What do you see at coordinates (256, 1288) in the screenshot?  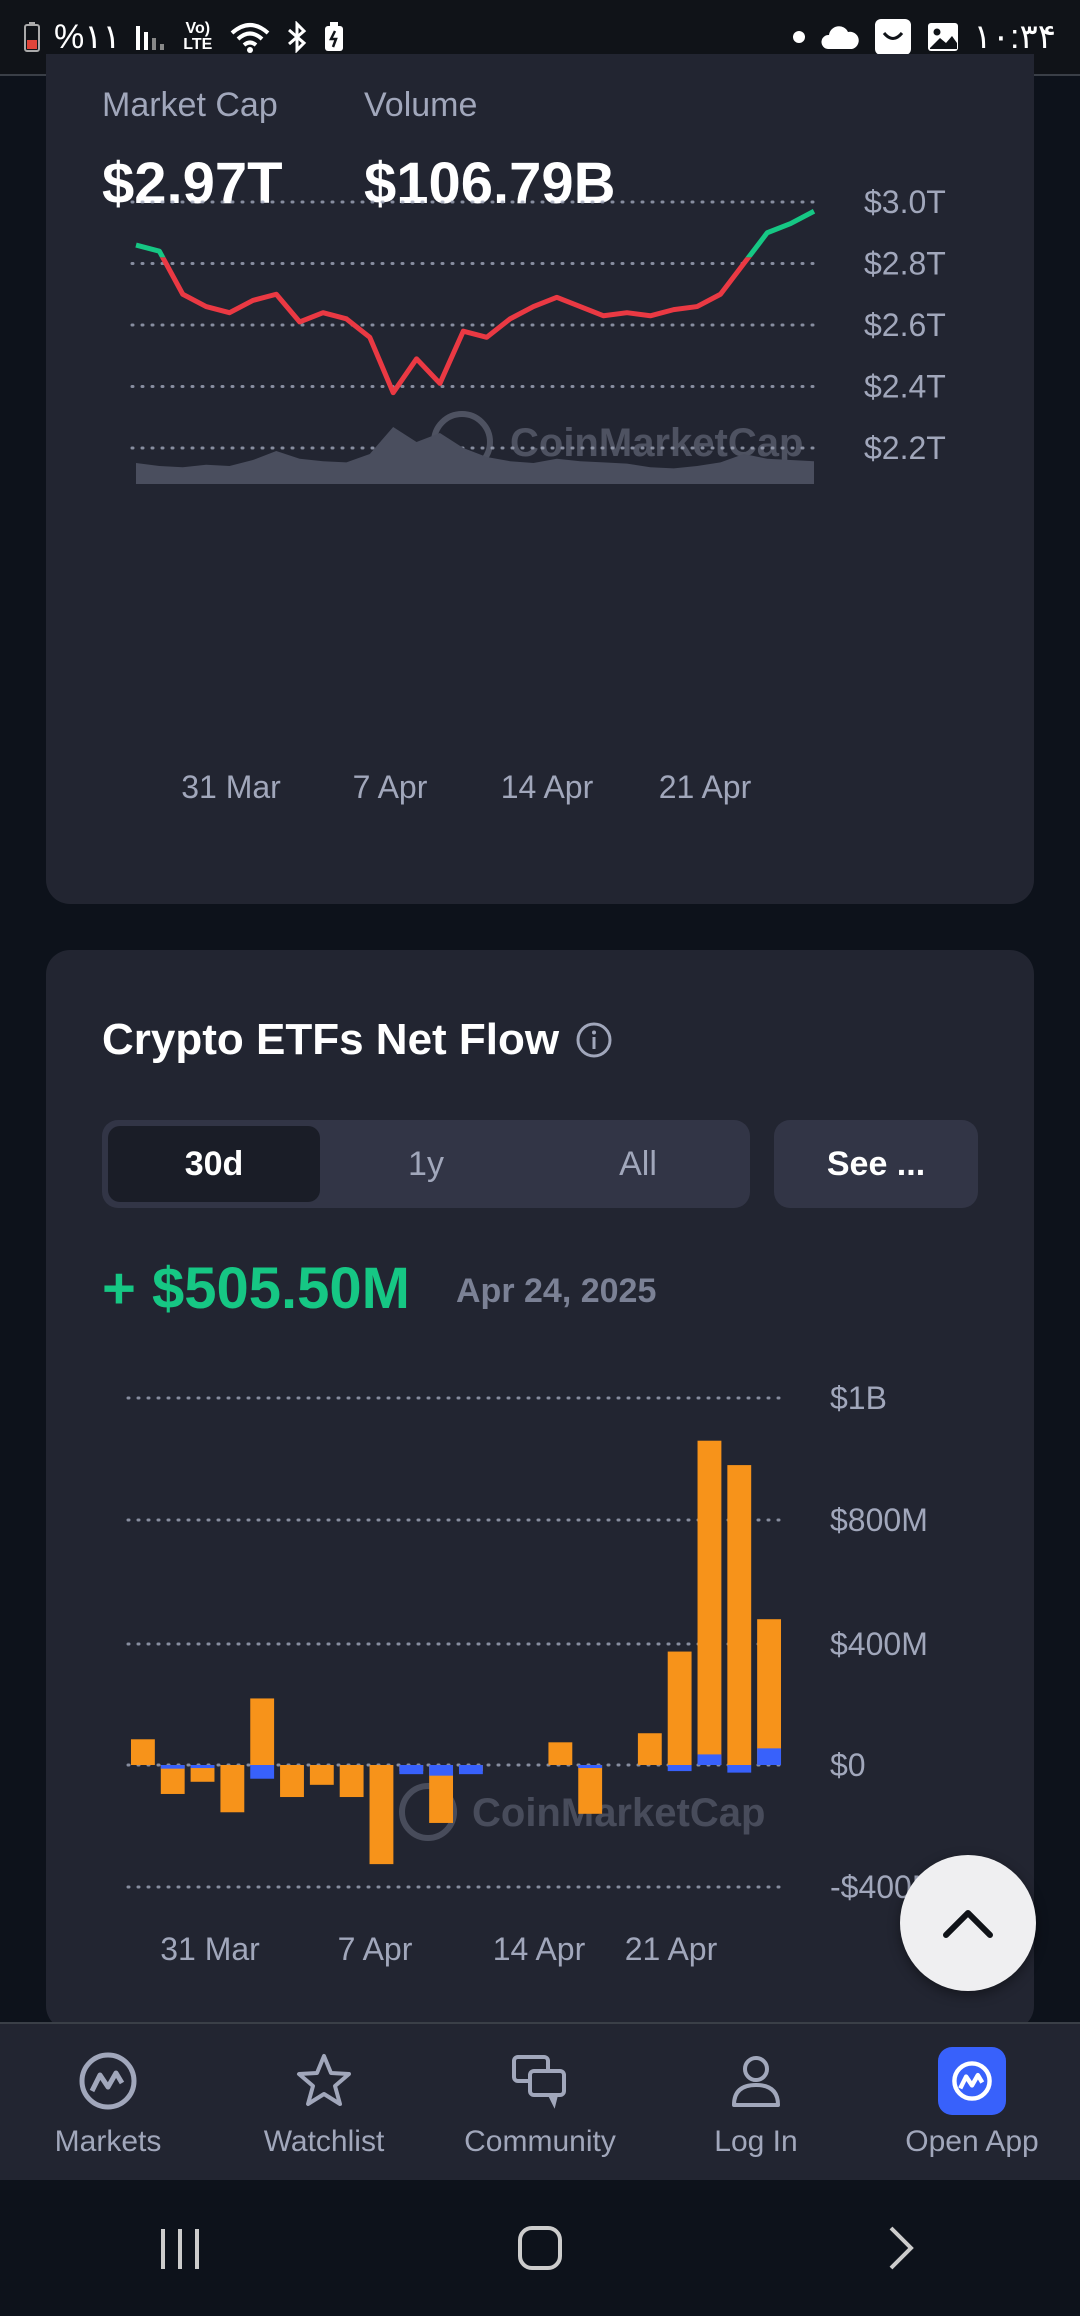 I see `net-flow-value: + $505.50M` at bounding box center [256, 1288].